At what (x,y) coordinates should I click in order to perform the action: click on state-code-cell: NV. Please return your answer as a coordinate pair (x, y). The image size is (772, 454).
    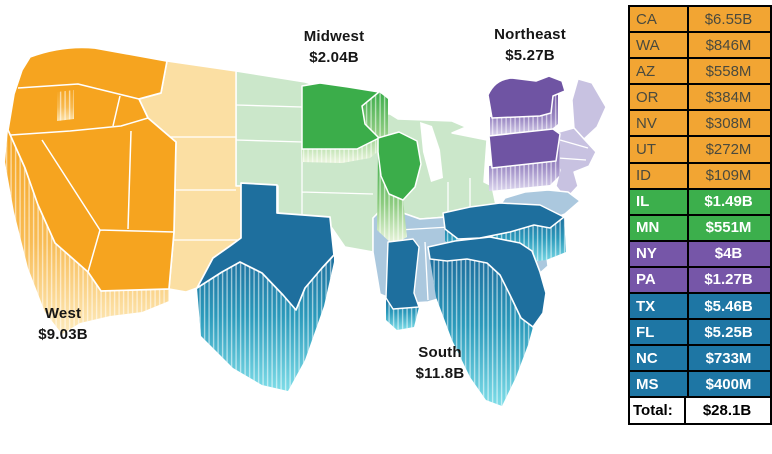
    Looking at the image, I should click on (658, 123).